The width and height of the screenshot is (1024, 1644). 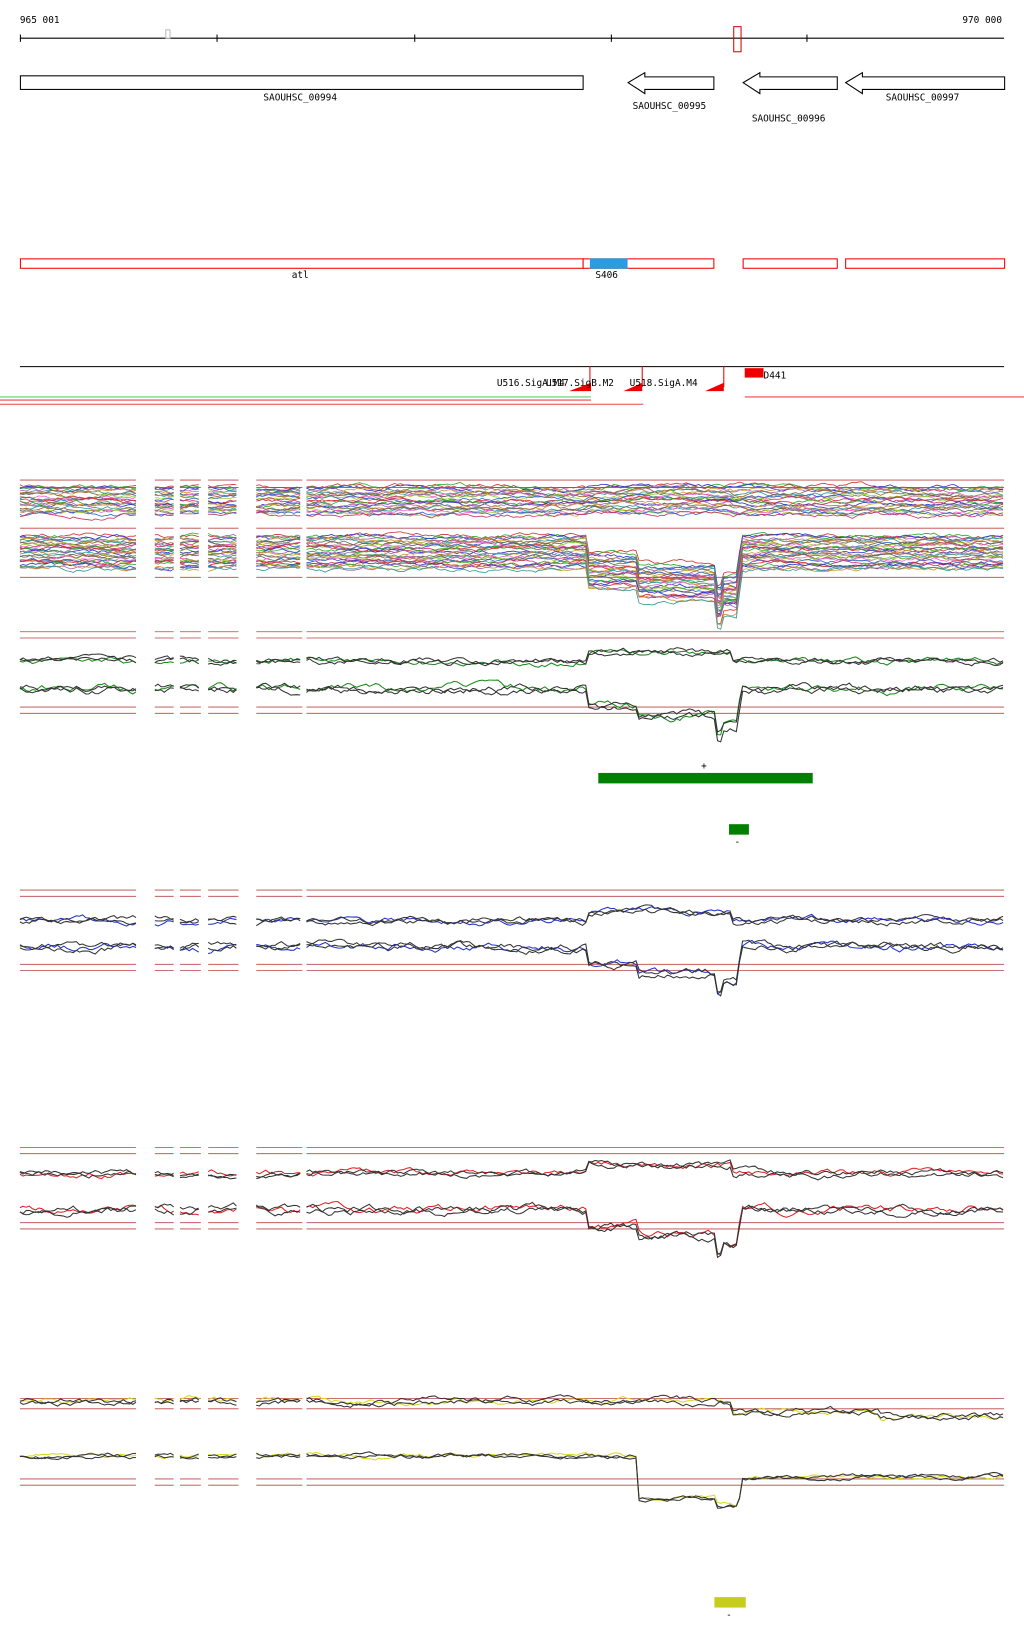 I want to click on gene-label: SAOUHSC_00997, so click(x=923, y=97).